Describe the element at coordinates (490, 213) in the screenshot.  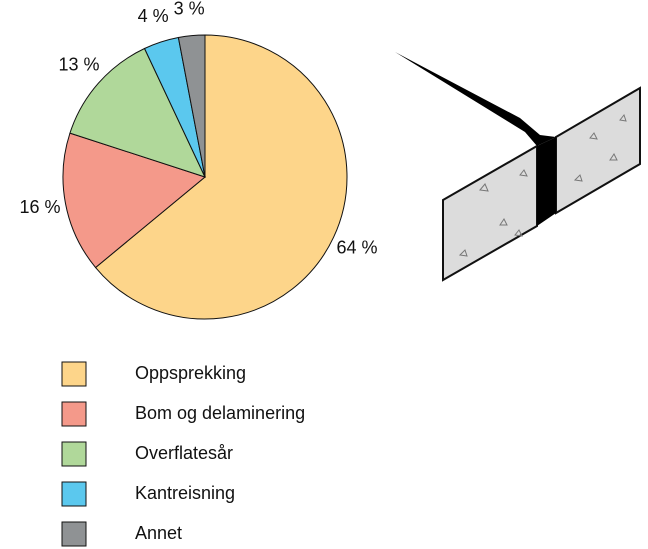
I see `slab-left` at that location.